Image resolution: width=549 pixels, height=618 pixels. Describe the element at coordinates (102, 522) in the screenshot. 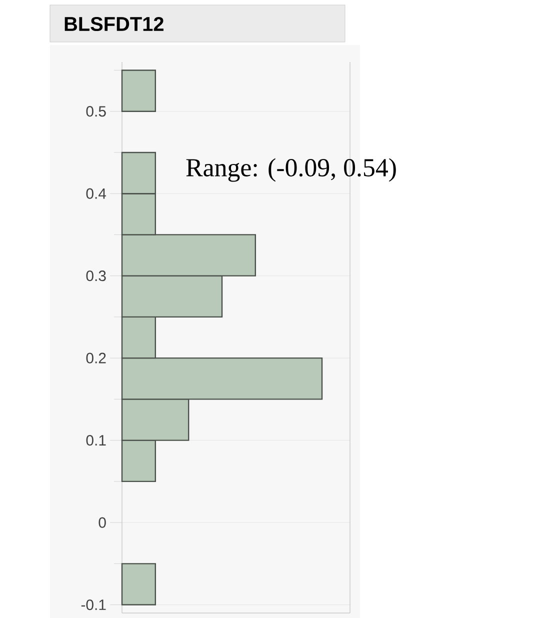

I see `y-tick-label: 0` at that location.